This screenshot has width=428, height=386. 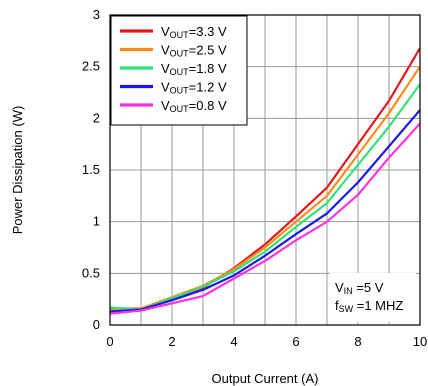 What do you see at coordinates (194, 88) in the screenshot?
I see `legend-label: VOUT=1.2 V` at bounding box center [194, 88].